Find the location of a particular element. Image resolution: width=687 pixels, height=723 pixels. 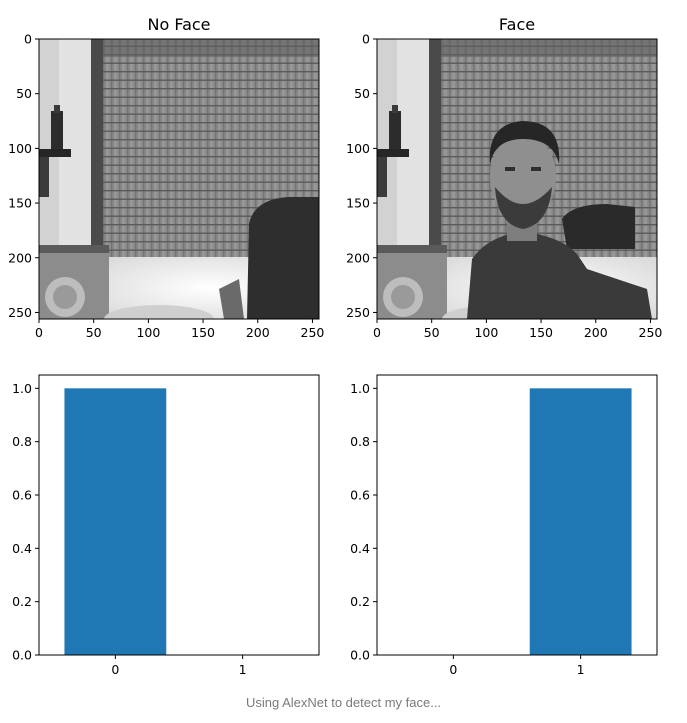

panel-title: No Face is located at coordinates (178, 24).